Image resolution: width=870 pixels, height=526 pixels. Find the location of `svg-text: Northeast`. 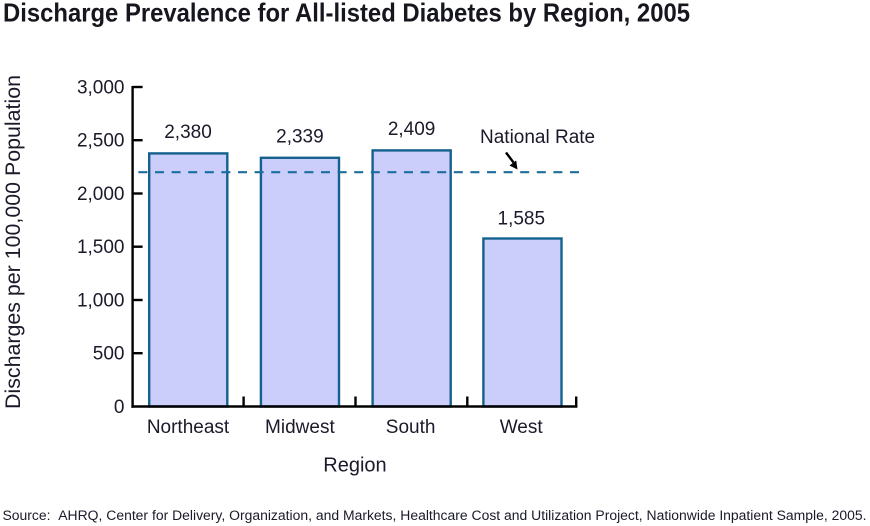

svg-text: Northeast is located at coordinates (188, 427).